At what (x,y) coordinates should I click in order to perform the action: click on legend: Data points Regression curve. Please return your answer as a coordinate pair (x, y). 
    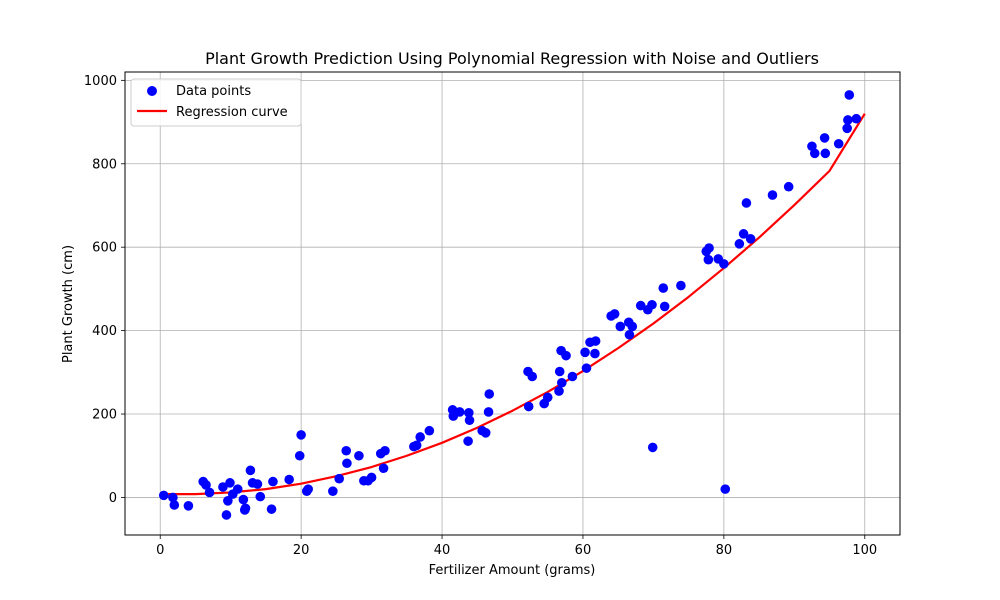
    Looking at the image, I should click on (216, 102).